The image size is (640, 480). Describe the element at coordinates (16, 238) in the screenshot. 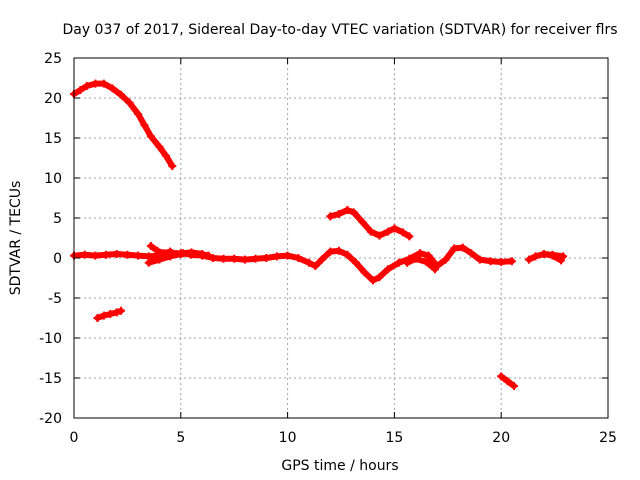

I see `y-axis-label: SDTVAR / TECUs` at that location.